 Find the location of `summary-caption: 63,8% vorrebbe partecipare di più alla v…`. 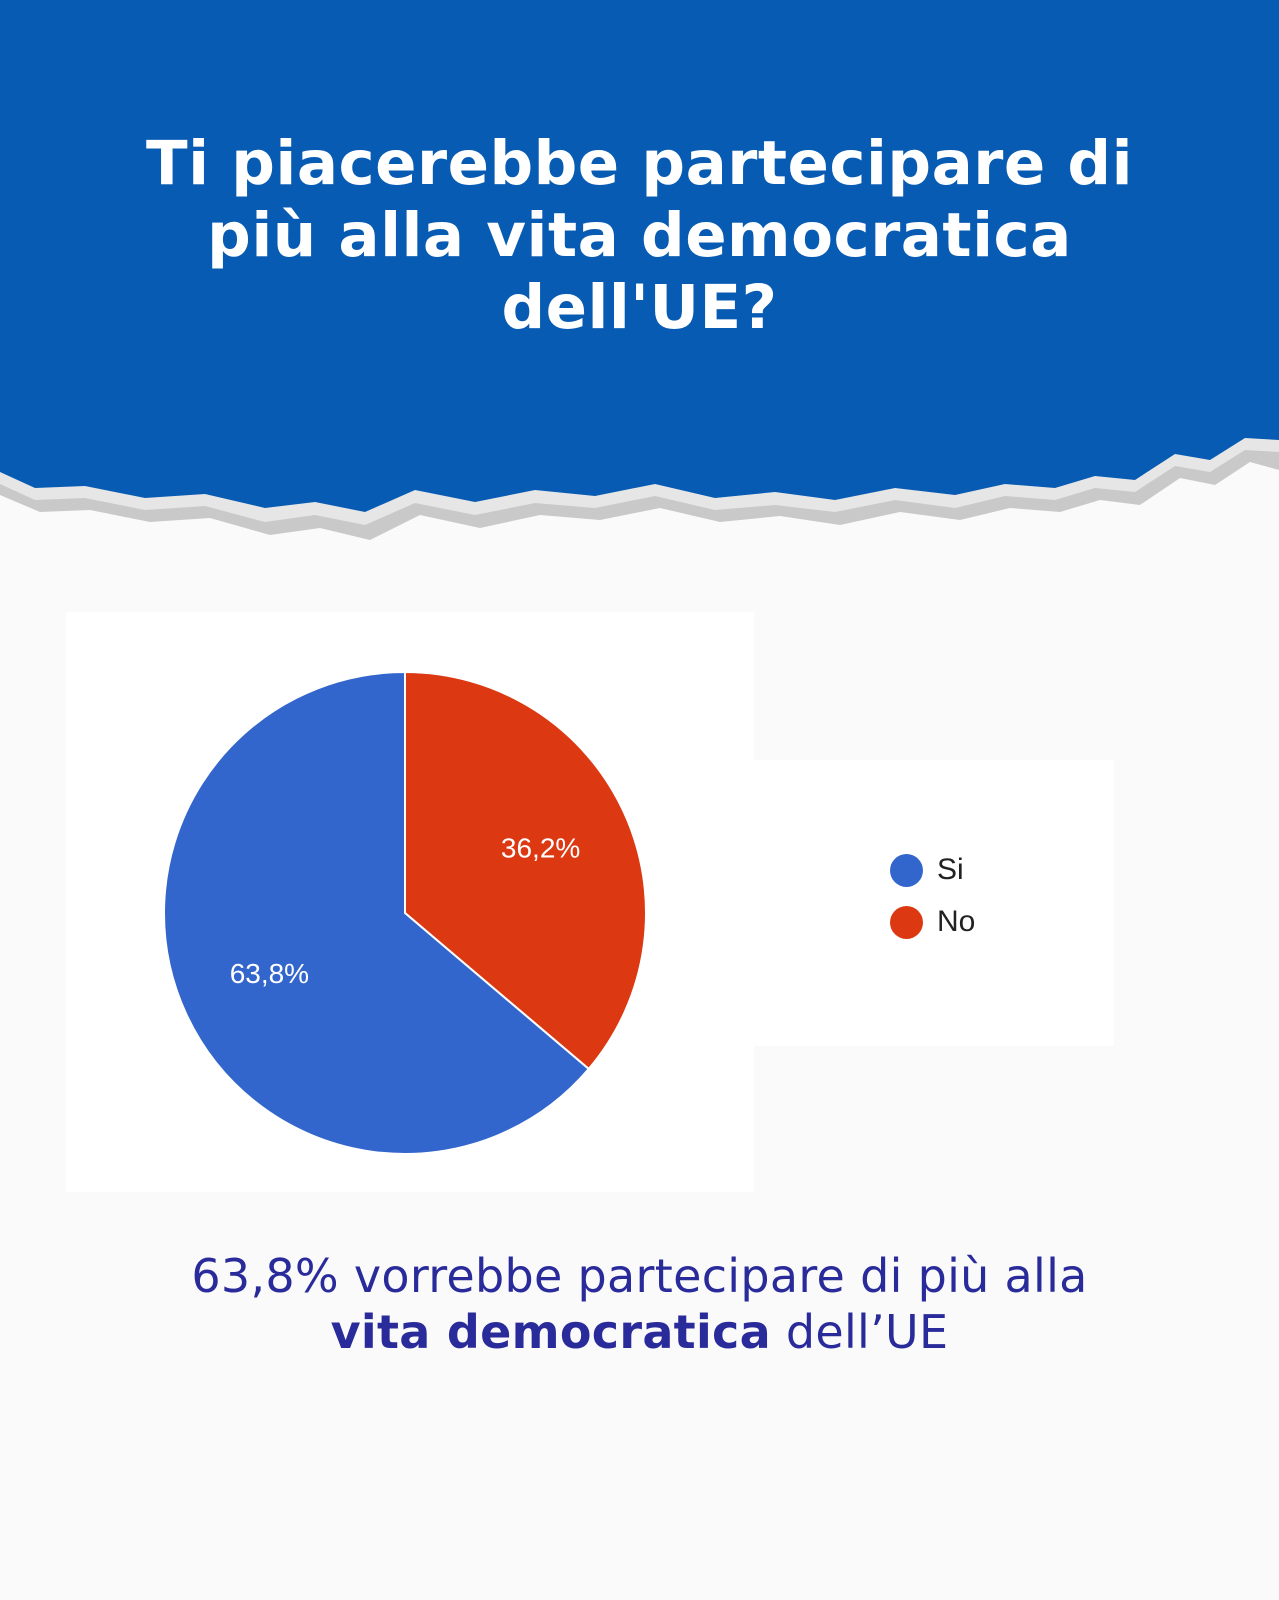

summary-caption: 63,8% vorrebbe partecipare di più alla v… is located at coordinates (639, 1304).